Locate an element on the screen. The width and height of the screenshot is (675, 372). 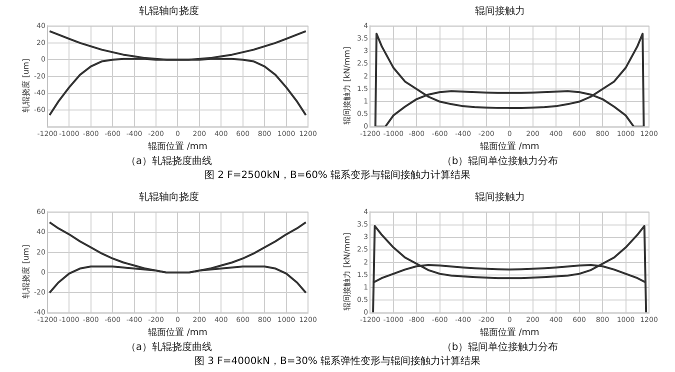
caption: 图 3 F=4000kN，B=30% 辊系弹性变形与辊间接触力计算结果 is located at coordinates (337, 361).